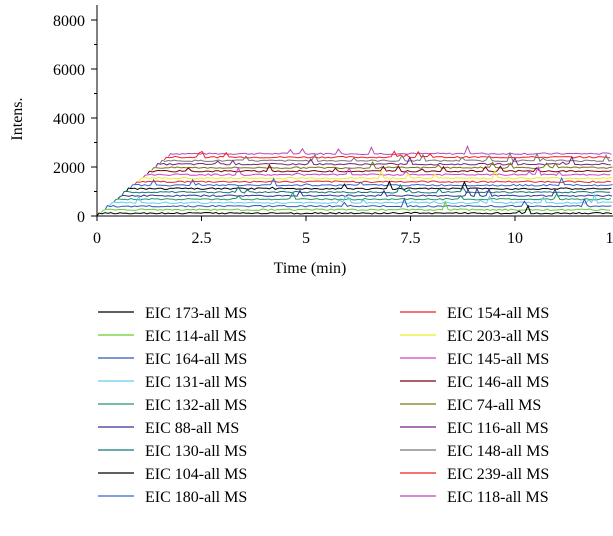 This screenshot has width=613, height=536. I want to click on legend-label: EIC 173-all MS, so click(196, 313).